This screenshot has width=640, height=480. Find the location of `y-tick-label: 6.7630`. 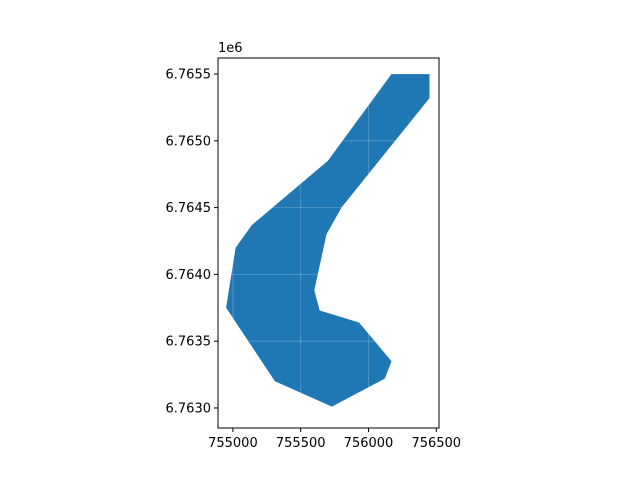

y-tick-label: 6.7630 is located at coordinates (189, 408).